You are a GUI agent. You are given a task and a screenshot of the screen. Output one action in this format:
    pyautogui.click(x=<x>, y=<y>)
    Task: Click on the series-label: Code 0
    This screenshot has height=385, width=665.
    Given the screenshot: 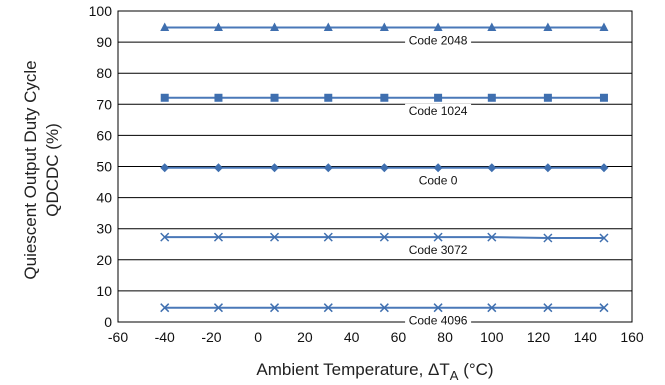 What is the action you would take?
    pyautogui.click(x=438, y=181)
    